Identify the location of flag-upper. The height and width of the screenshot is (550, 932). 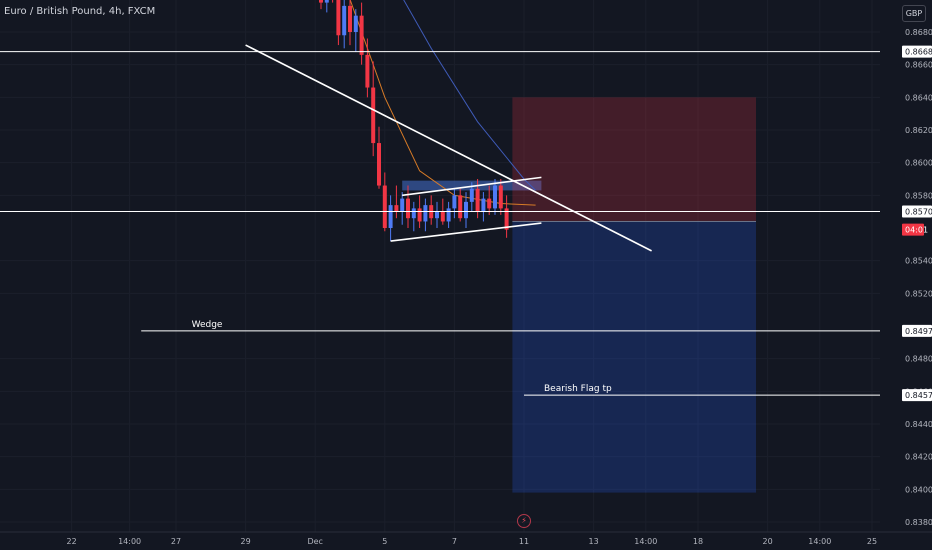
(472, 186).